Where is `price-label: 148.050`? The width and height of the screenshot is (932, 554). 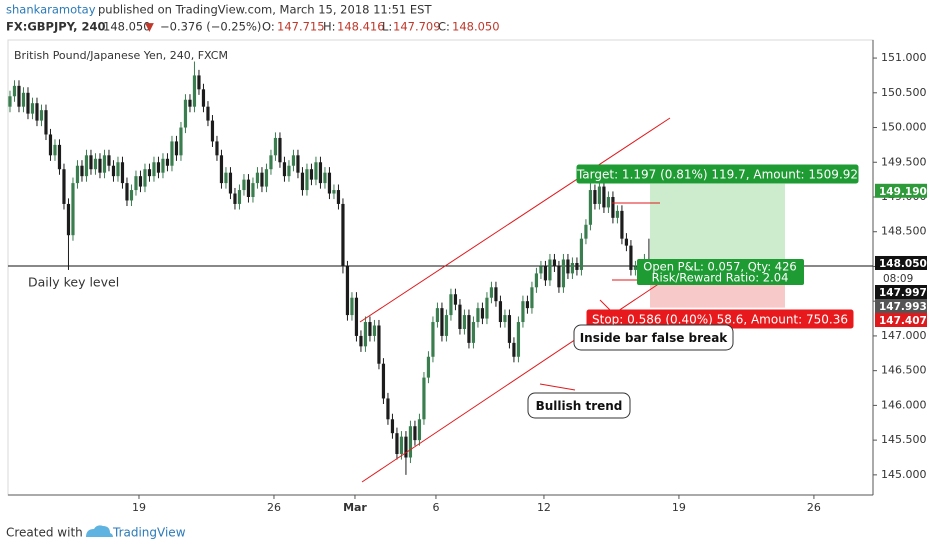
price-label: 148.050 is located at coordinates (903, 264).